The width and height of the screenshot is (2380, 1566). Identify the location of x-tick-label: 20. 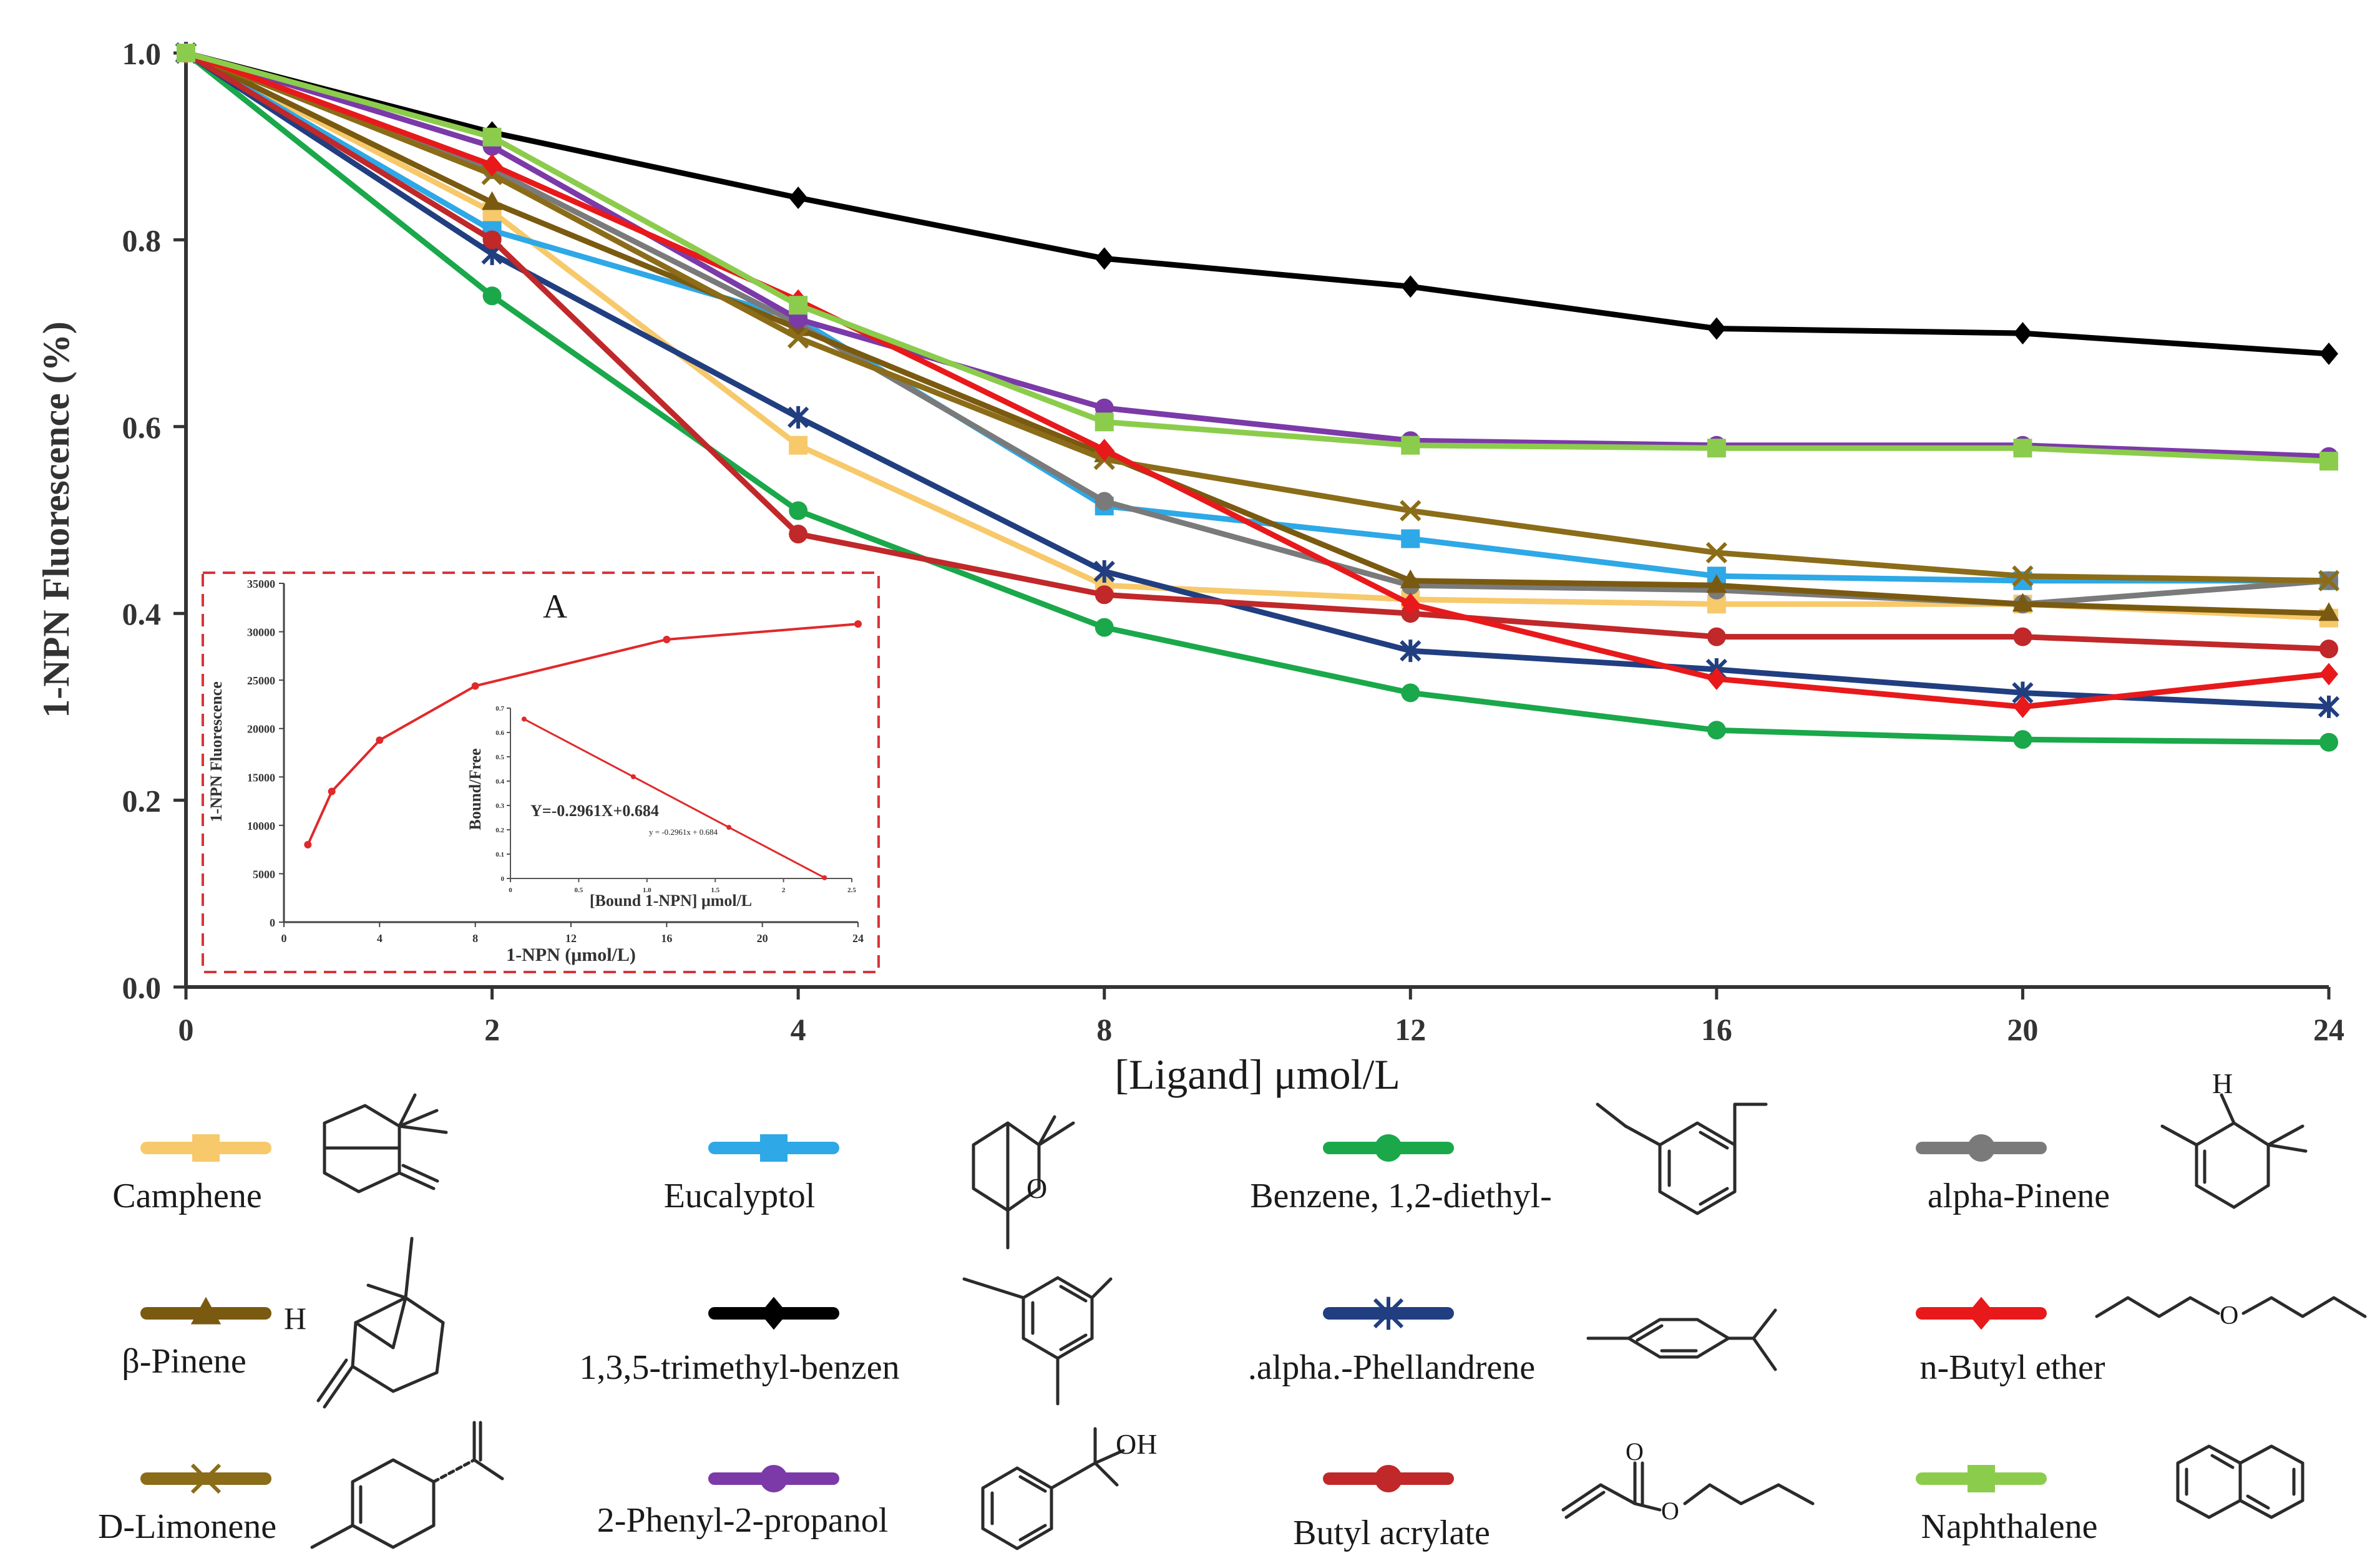
(2023, 1029).